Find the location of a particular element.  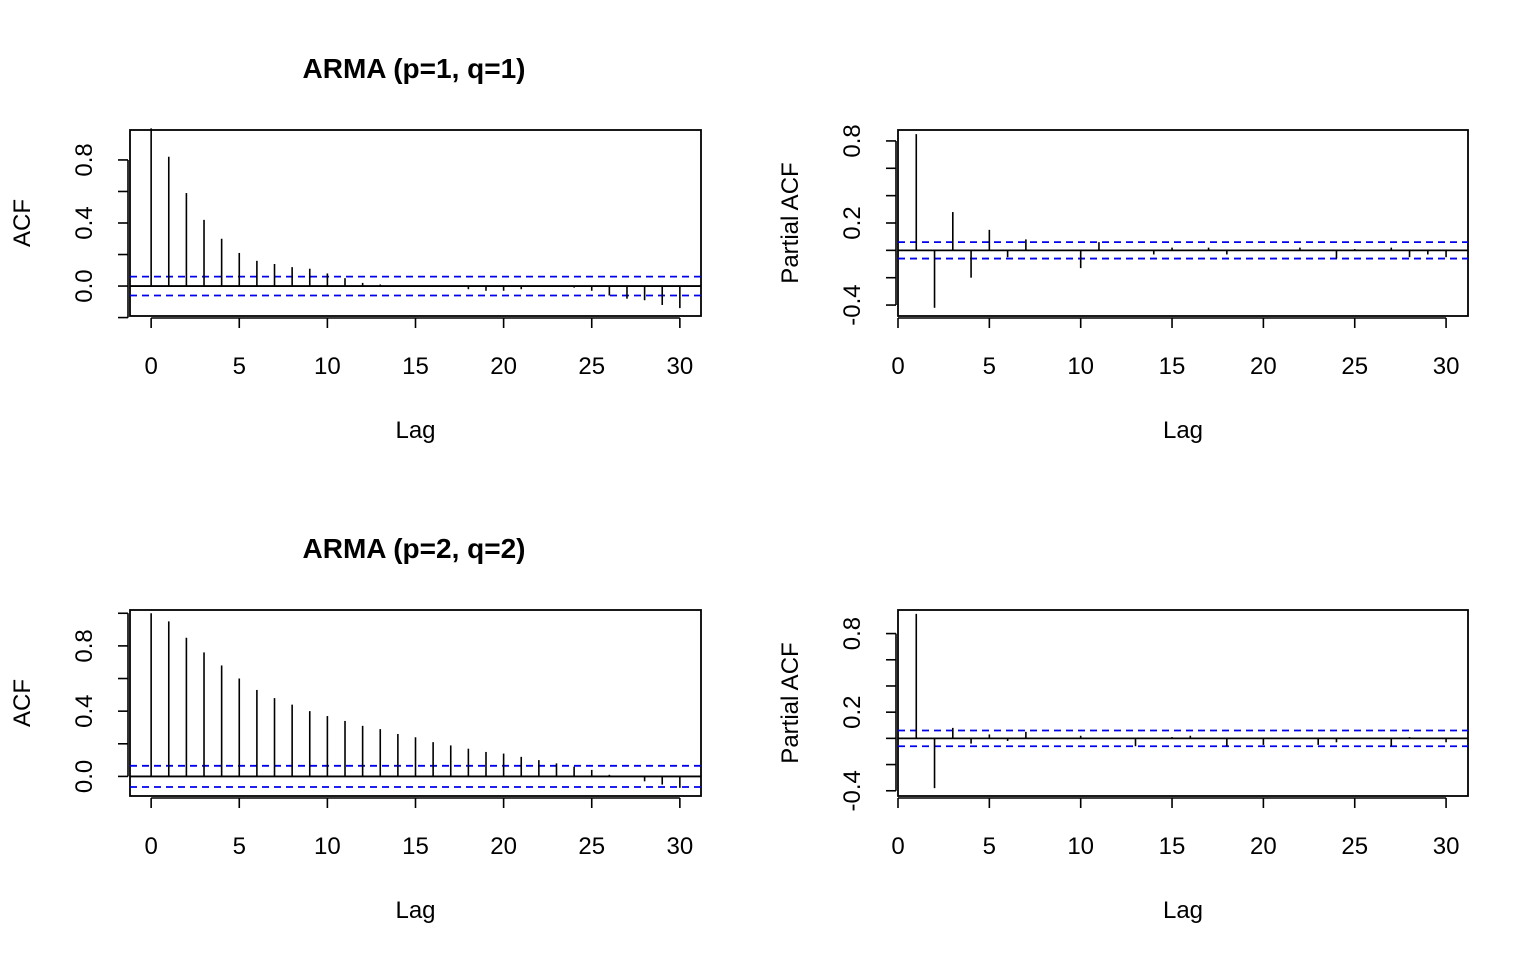

panel-title: ARMA (p=1, q=1) is located at coordinates (414, 68).